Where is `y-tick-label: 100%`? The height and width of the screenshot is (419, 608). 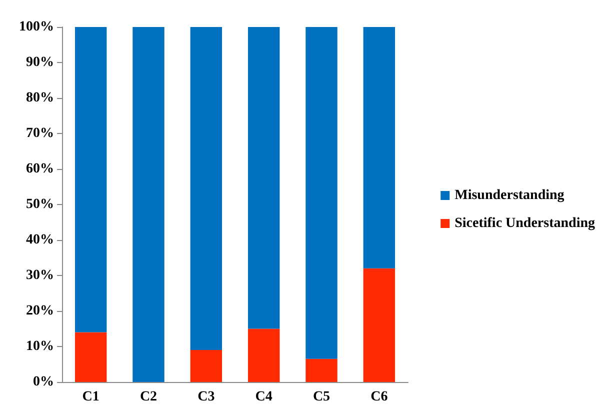 y-tick-label: 100% is located at coordinates (36, 27).